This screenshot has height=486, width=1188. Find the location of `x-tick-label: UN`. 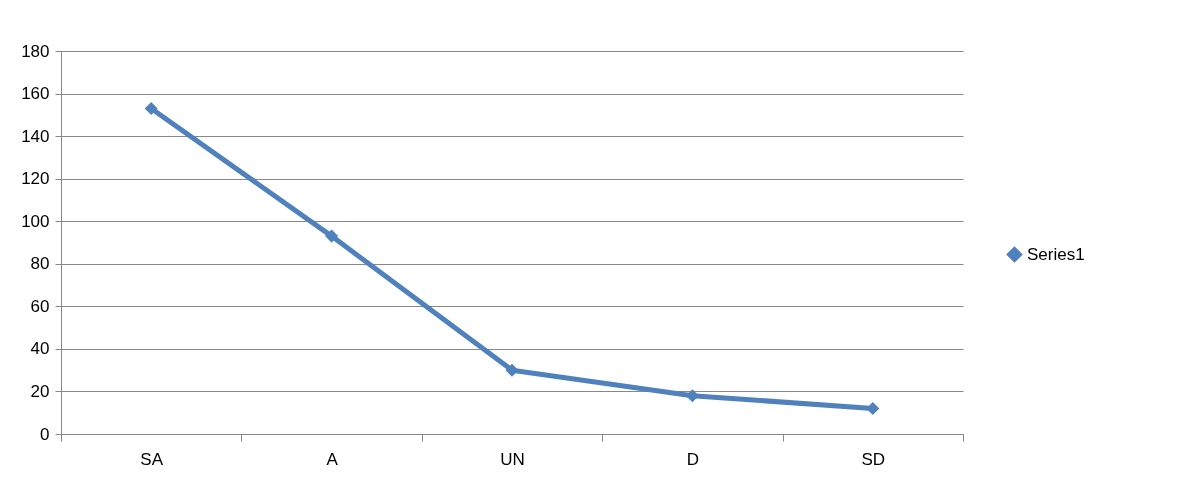

x-tick-label: UN is located at coordinates (512, 459).